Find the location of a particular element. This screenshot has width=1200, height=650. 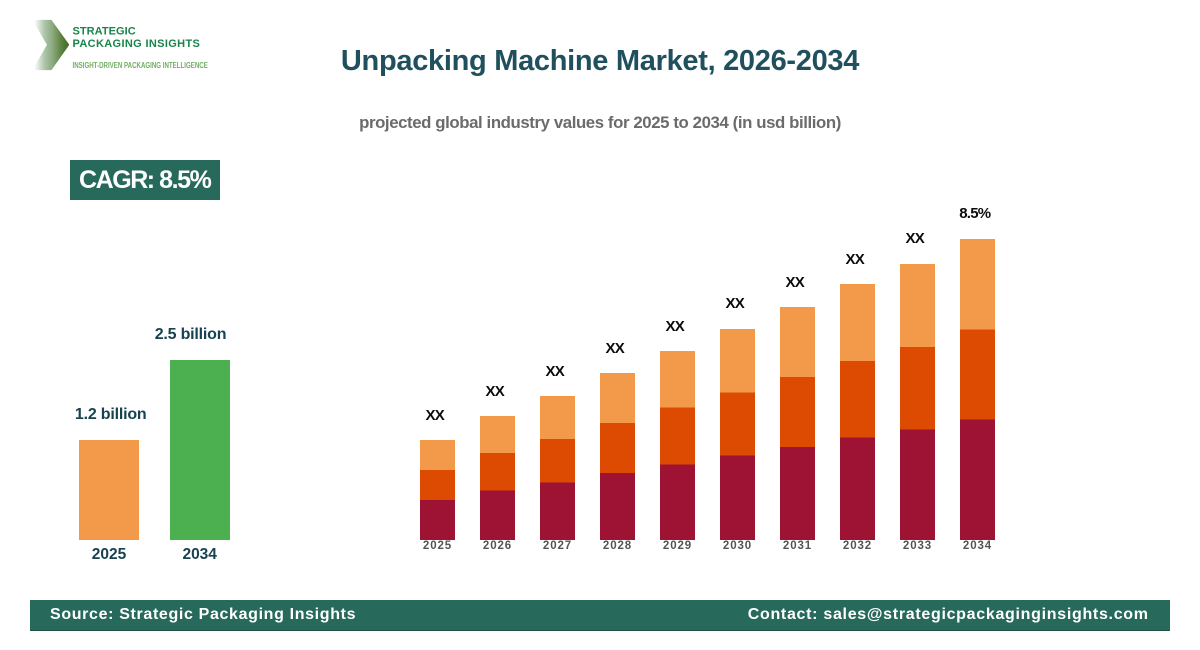

svg-text: PACKAGING INSIGHTS is located at coordinates (137, 44).